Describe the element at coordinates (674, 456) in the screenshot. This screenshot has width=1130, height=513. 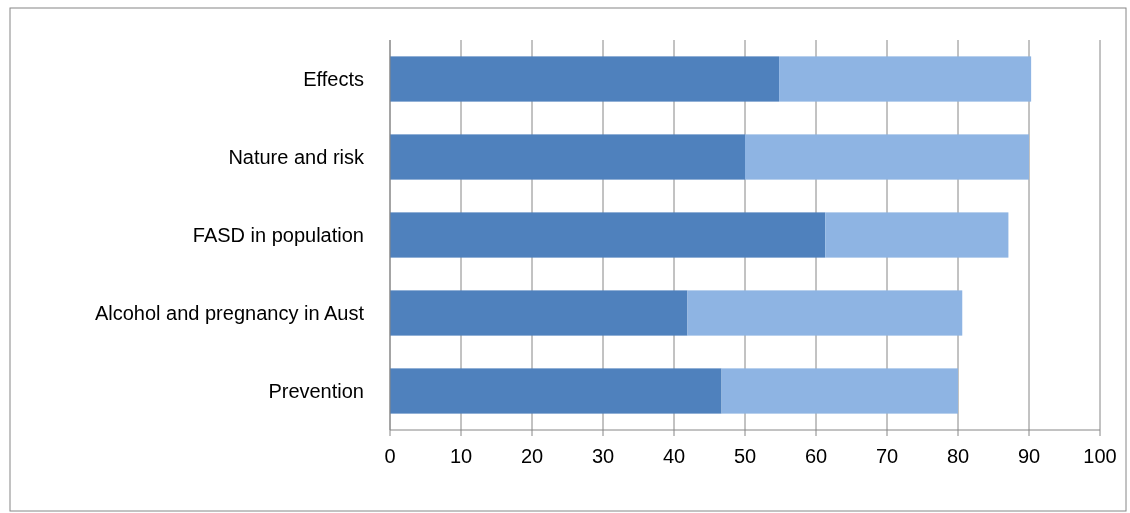
I see `x-tick-label: 40` at that location.